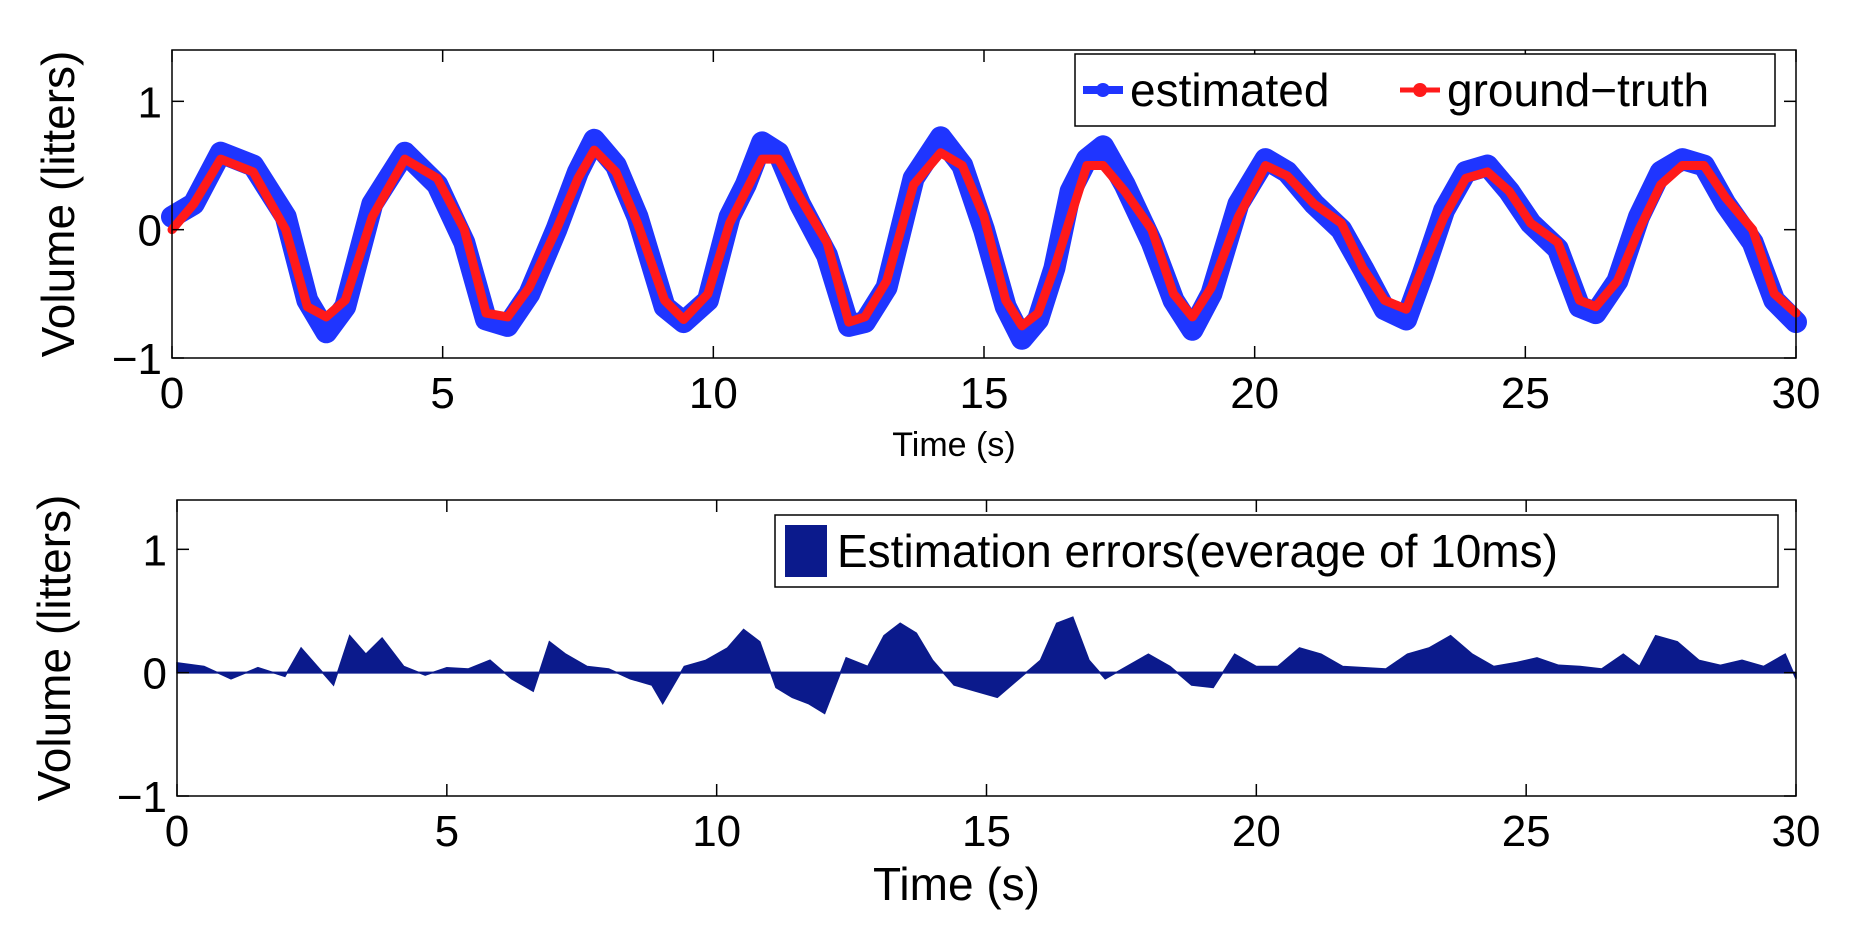 The width and height of the screenshot is (1860, 950). What do you see at coordinates (150, 102) in the screenshot?
I see `volume-y-tick-label: 1` at bounding box center [150, 102].